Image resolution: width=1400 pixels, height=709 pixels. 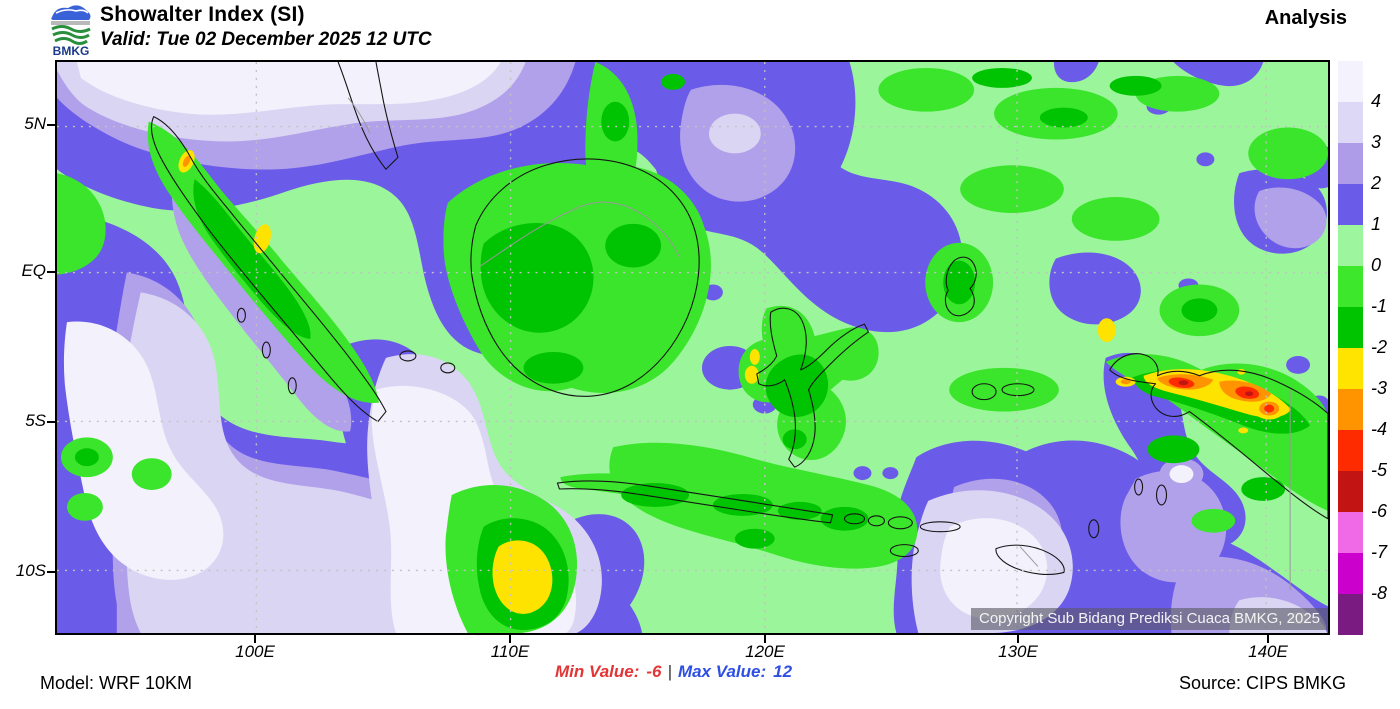 What do you see at coordinates (1216, 388) in the screenshot?
I see `contour-dark-red` at bounding box center [1216, 388].